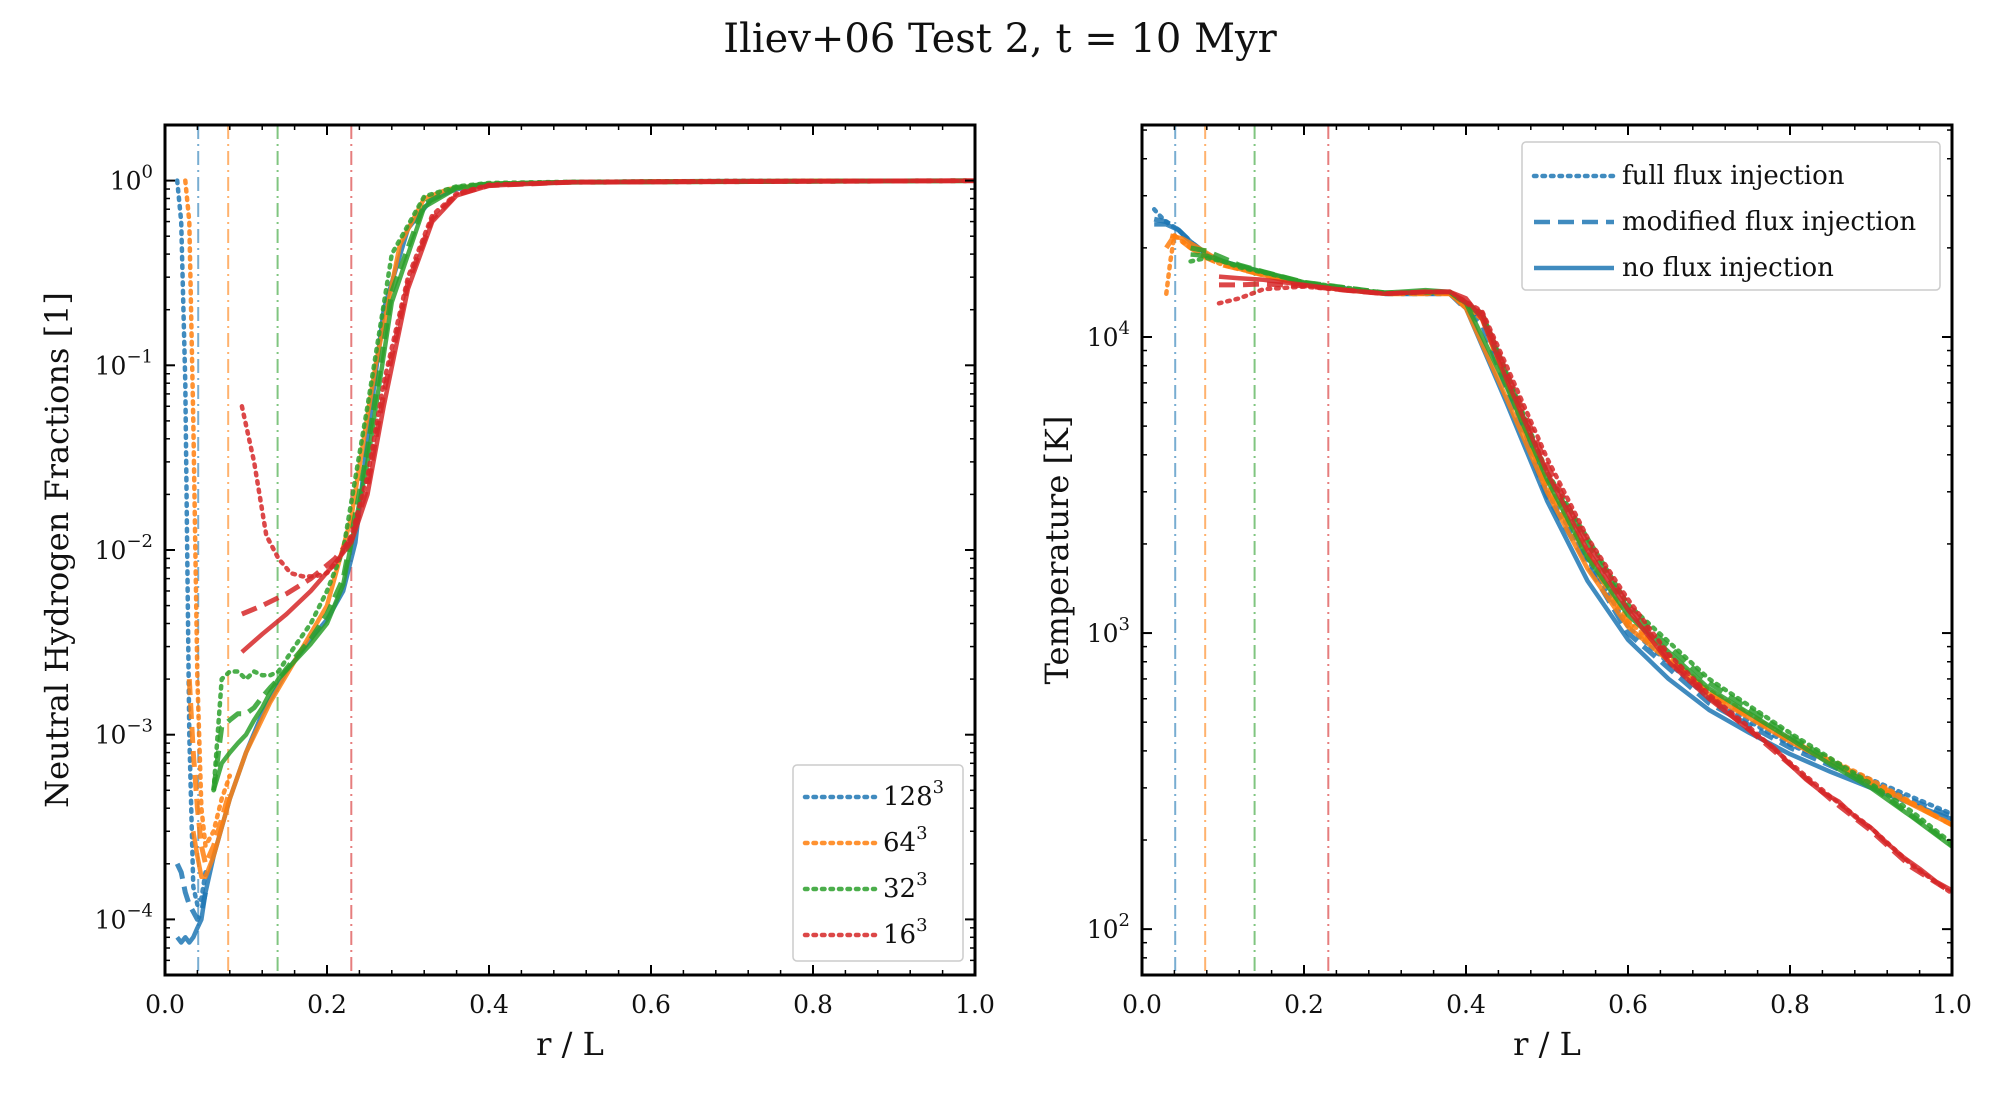 This screenshot has height=1100, width=2000. What do you see at coordinates (1733, 176) in the screenshot?
I see `legend-label: full flux injection` at bounding box center [1733, 176].